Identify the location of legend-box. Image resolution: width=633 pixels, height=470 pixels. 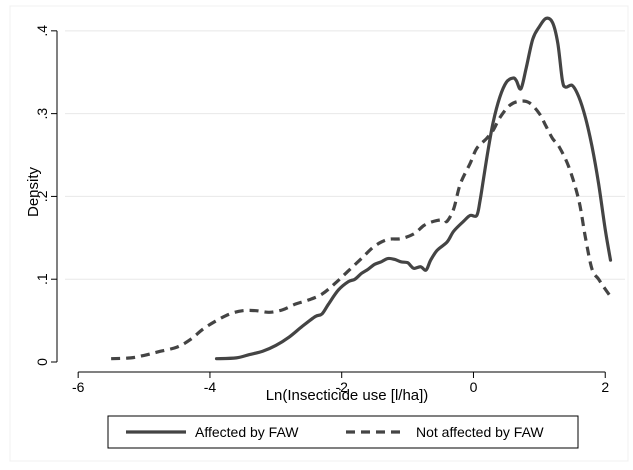
(343, 432).